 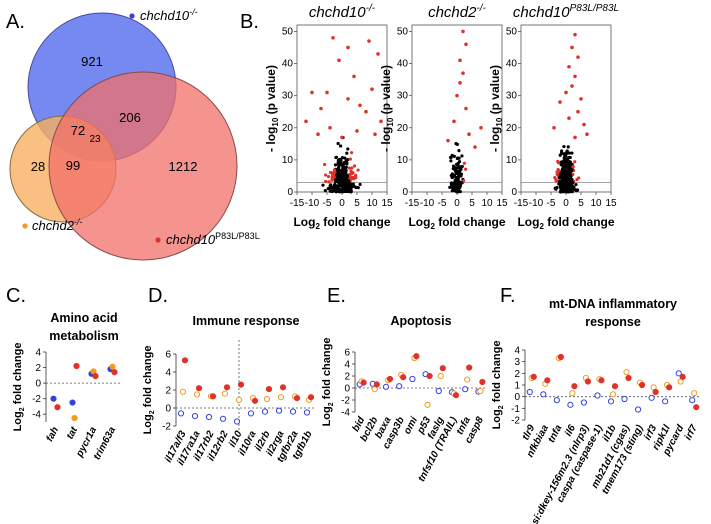 What do you see at coordinates (691, 432) in the screenshot?
I see `category-label: irf7` at bounding box center [691, 432].